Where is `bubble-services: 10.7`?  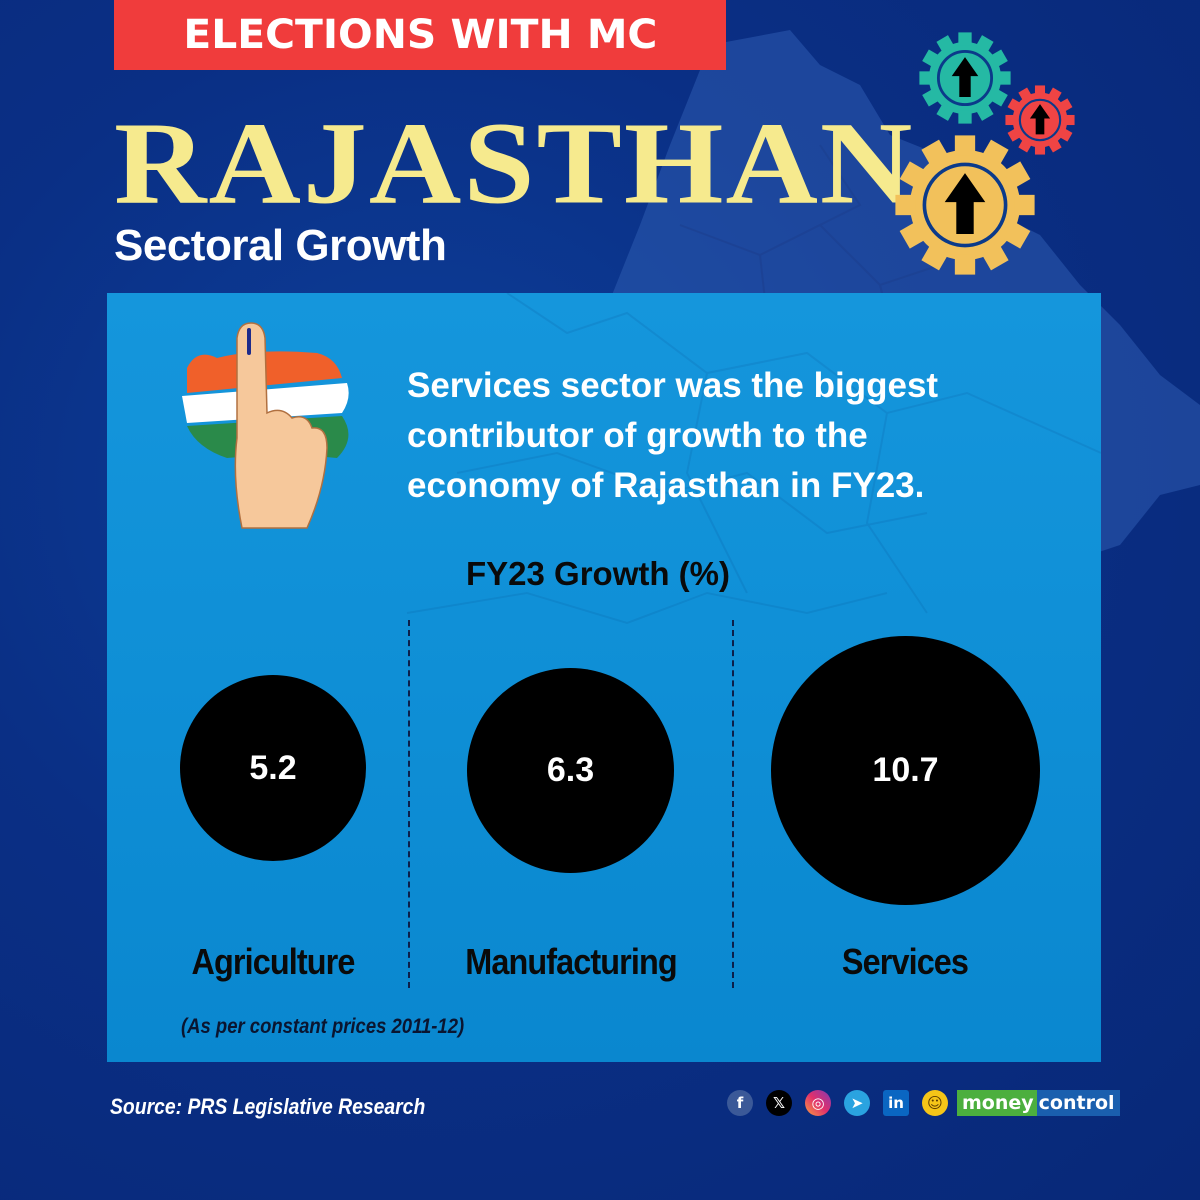
bubble-services: 10.7 is located at coordinates (905, 770).